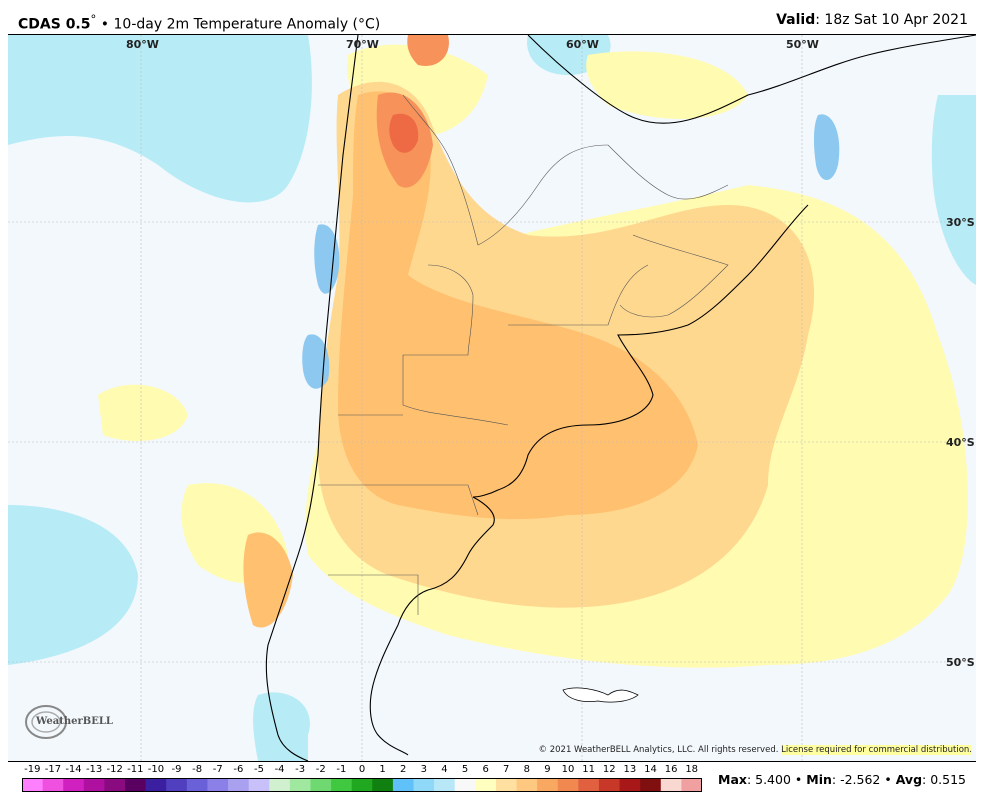  What do you see at coordinates (960, 442) in the screenshot?
I see `lat-label: 40°S` at bounding box center [960, 442].